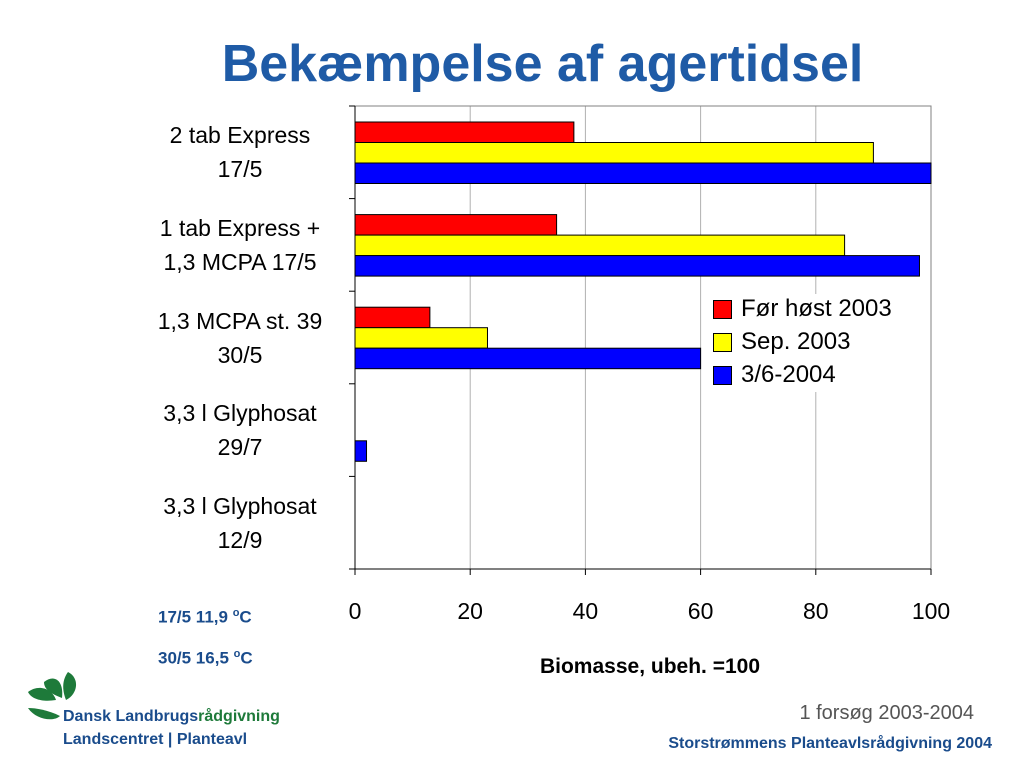  Describe the element at coordinates (240, 227) in the screenshot. I see `category-label-line: 1 tab Express +` at that location.